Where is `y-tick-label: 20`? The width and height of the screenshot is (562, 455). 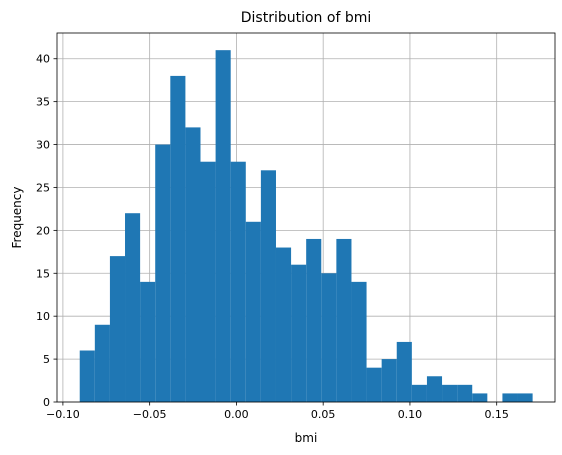 y-tick-label: 20 is located at coordinates (43, 230).